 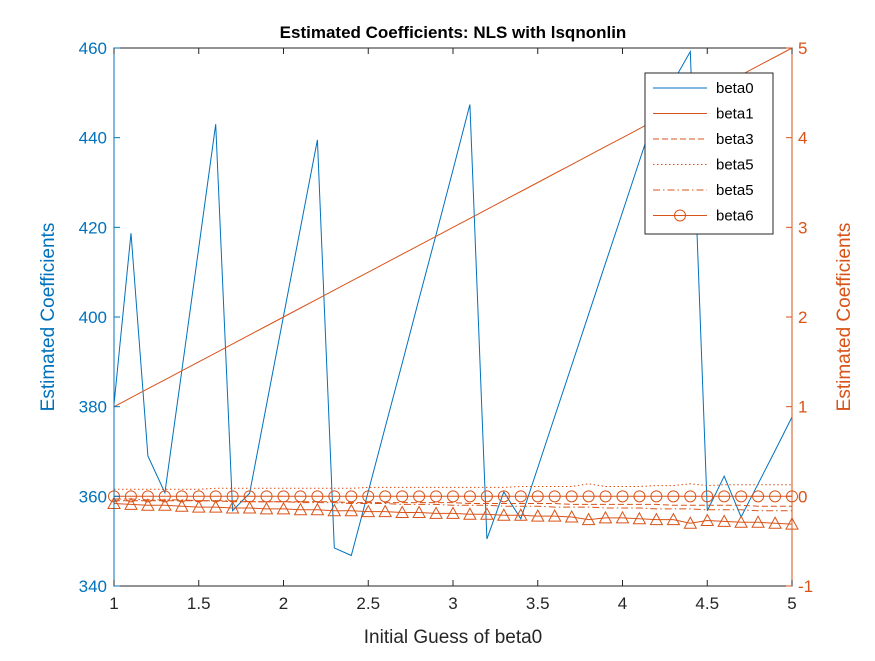 What do you see at coordinates (707, 603) in the screenshot?
I see `x-tick-label: 4.5` at bounding box center [707, 603].